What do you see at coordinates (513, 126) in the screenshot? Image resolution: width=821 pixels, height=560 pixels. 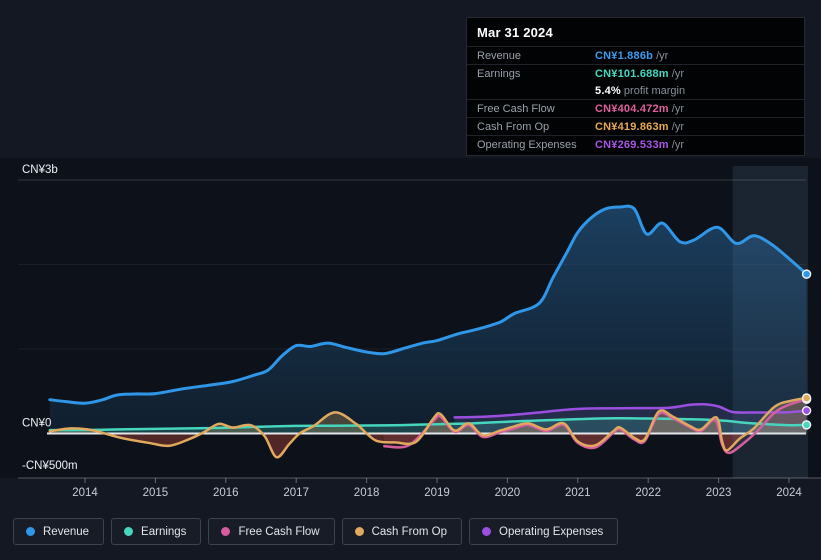 I see `tooltip-row-label: Cash From Op` at bounding box center [513, 126].